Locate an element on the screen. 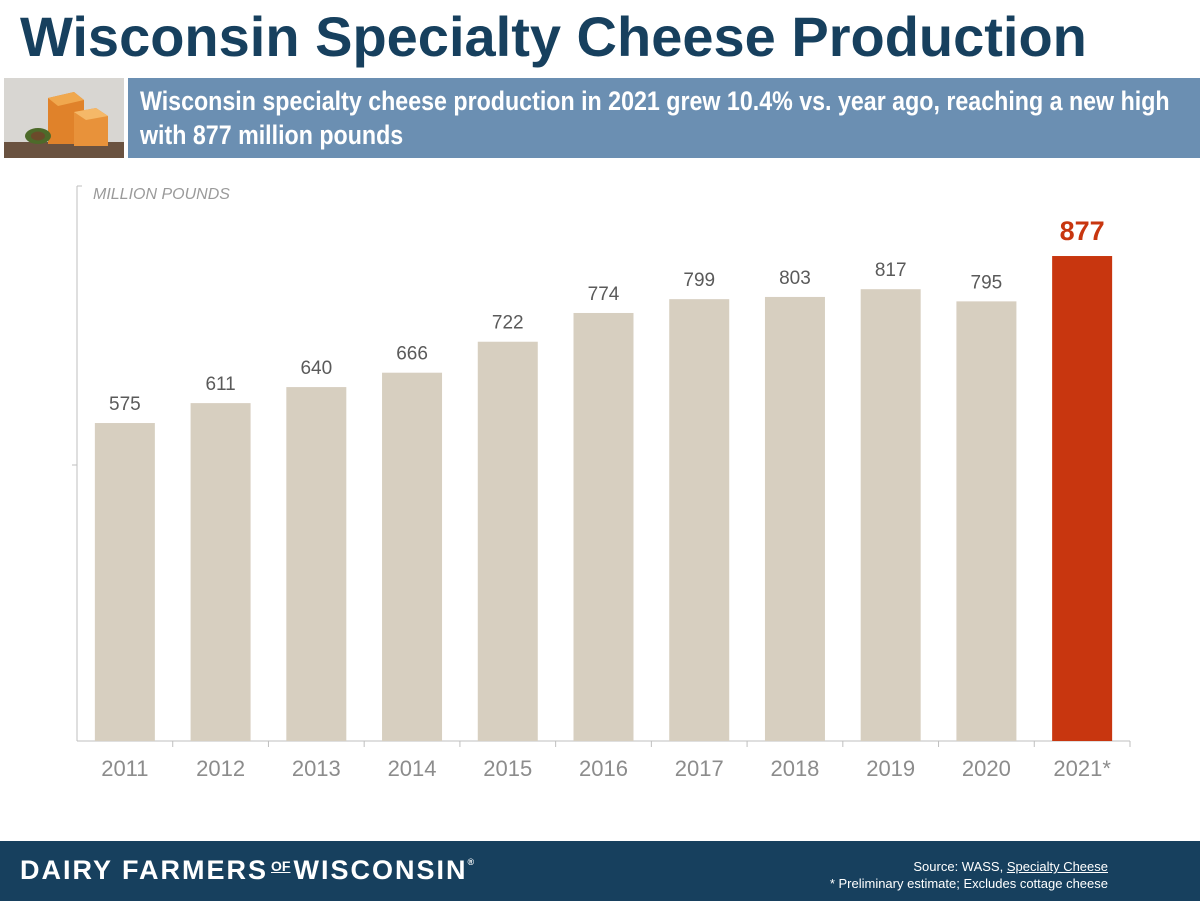  x-tick-label: 2011 is located at coordinates (124, 768).